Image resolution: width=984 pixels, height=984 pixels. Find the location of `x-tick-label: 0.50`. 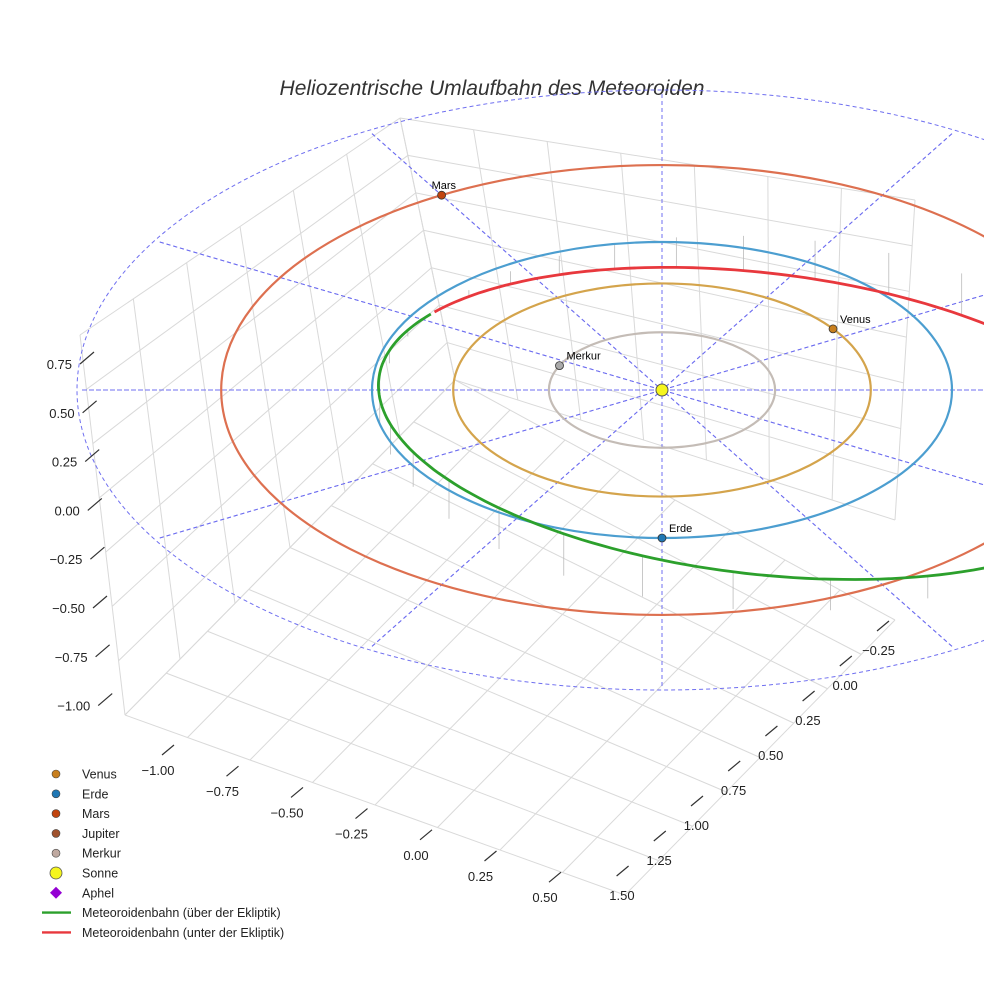

x-tick-label: 0.50 is located at coordinates (544, 897).